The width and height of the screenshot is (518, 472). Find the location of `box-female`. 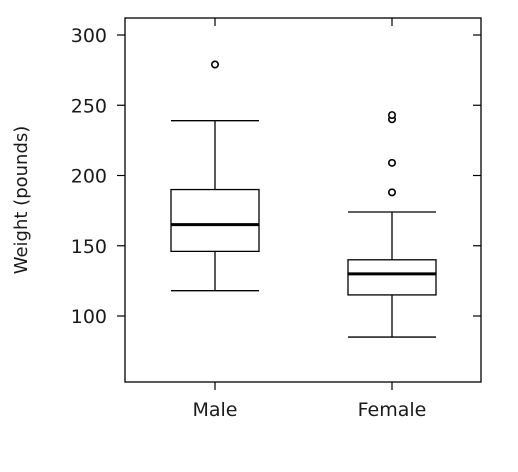

box-female is located at coordinates (392, 224).